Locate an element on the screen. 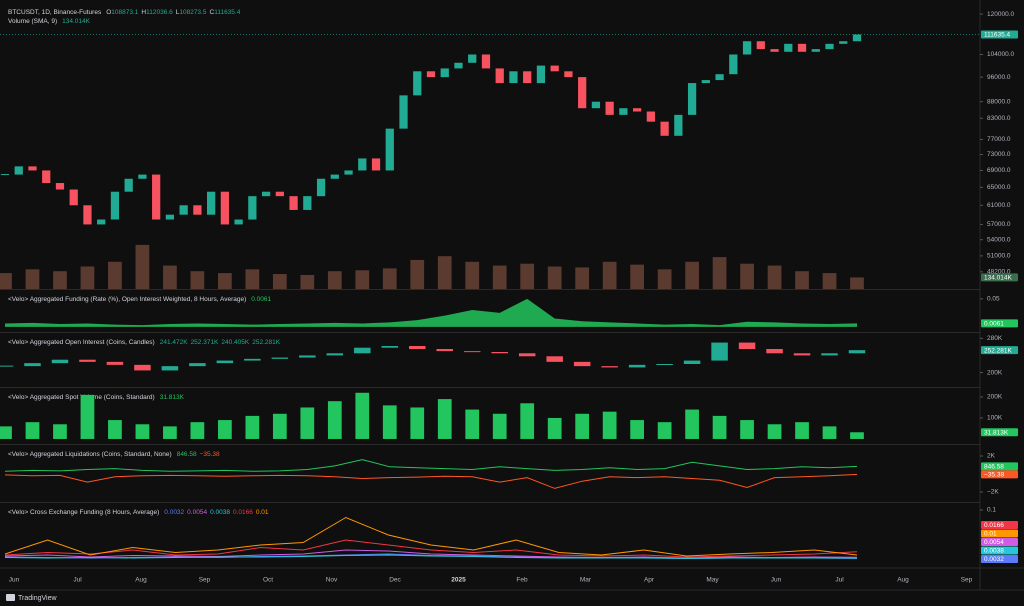 The height and width of the screenshot is (606, 1024). y-tick-label: 96000.0 is located at coordinates (999, 77).